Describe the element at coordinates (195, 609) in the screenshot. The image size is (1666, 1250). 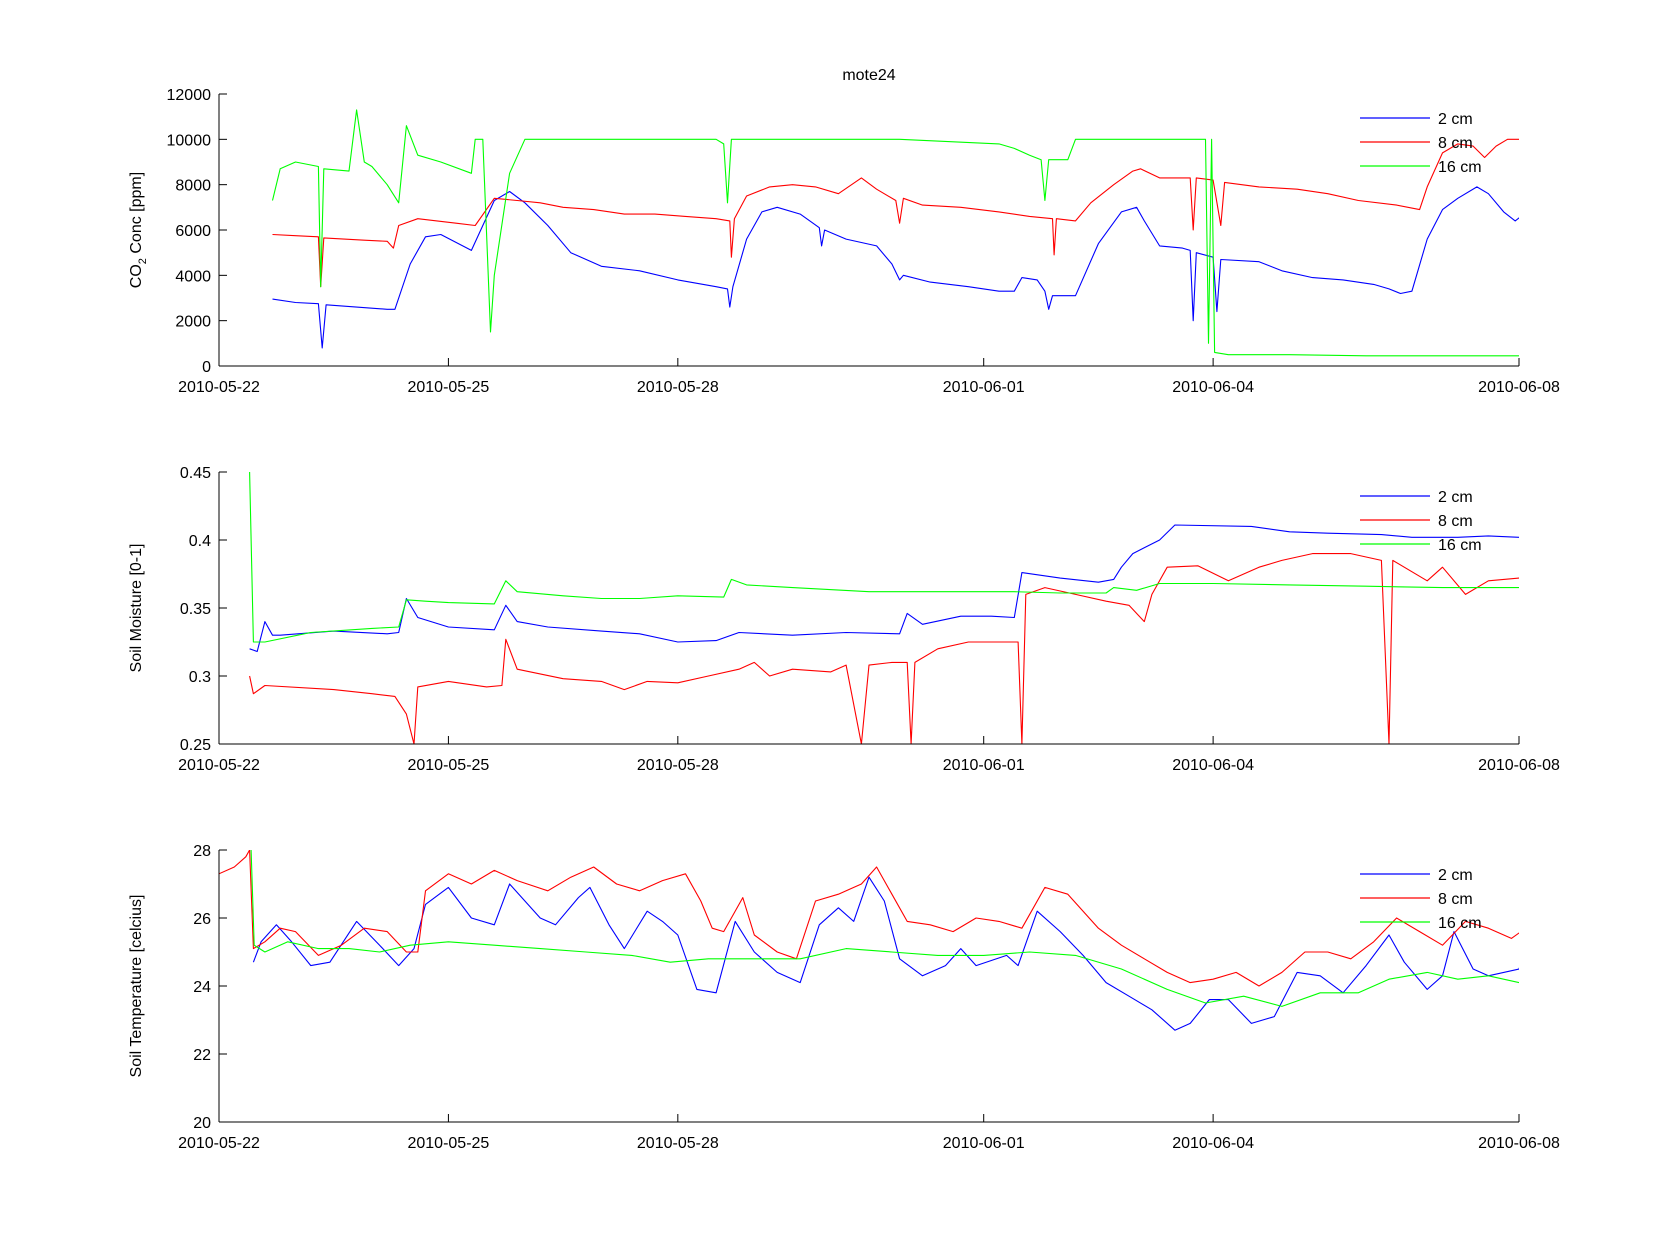
I see `y-tick-label: 0.35` at that location.